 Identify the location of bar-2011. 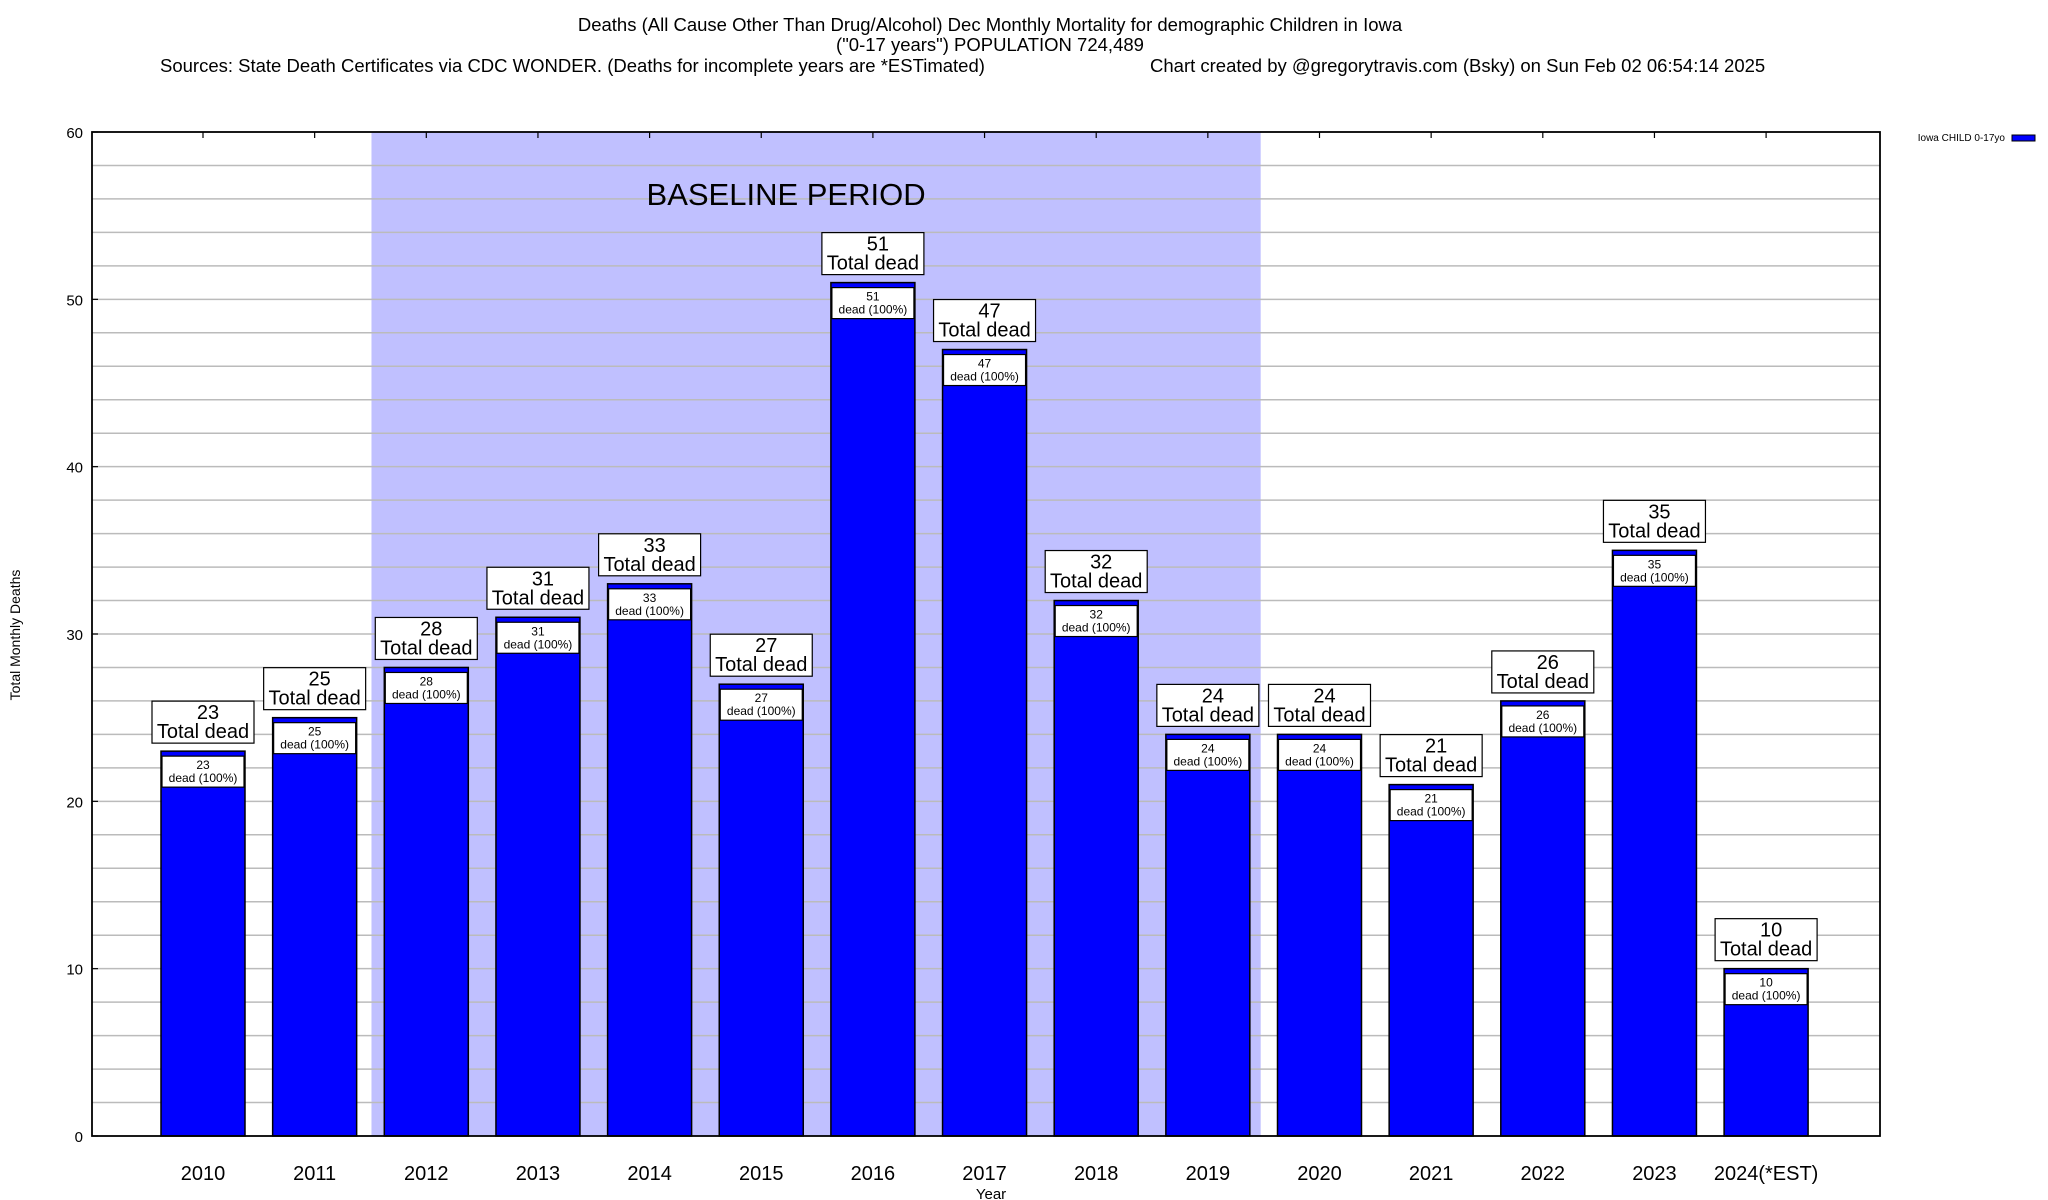
(314, 926).